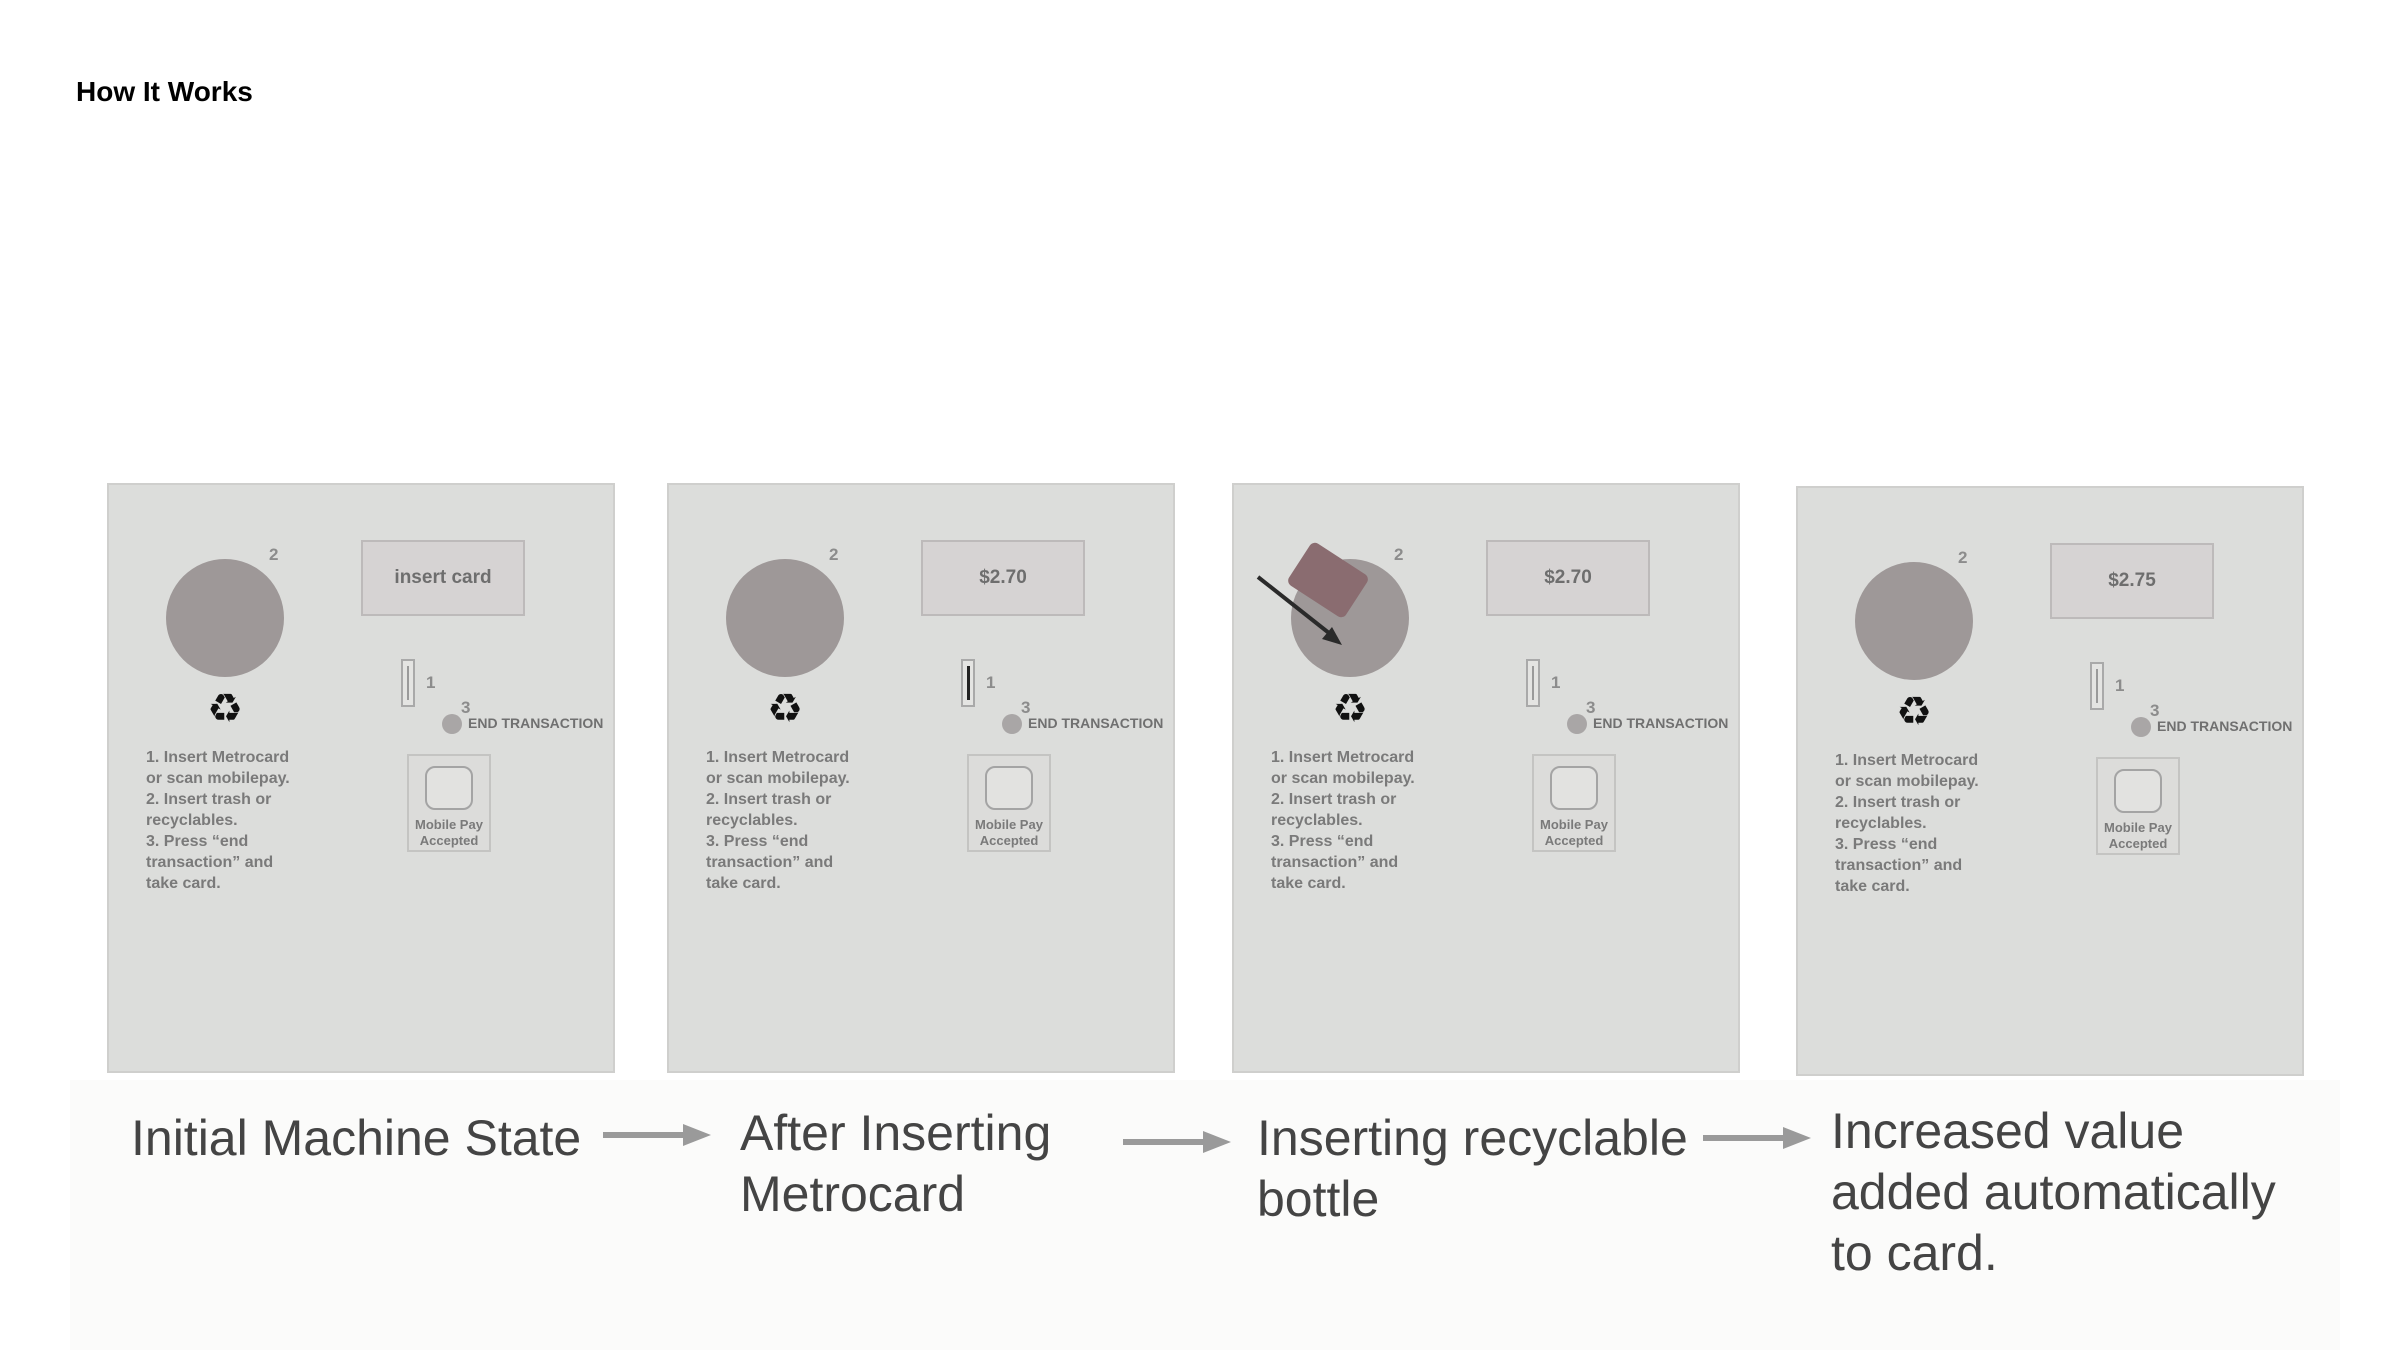 The width and height of the screenshot is (2400, 1350). I want to click on caption-line: added automatically, so click(2053, 1192).